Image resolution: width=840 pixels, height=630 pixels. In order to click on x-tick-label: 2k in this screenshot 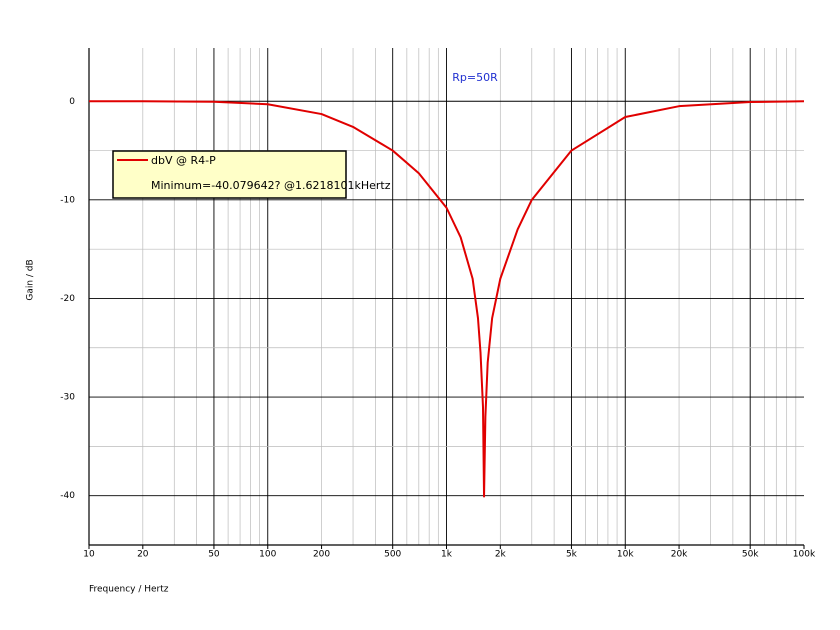, I will do `click(501, 555)`.